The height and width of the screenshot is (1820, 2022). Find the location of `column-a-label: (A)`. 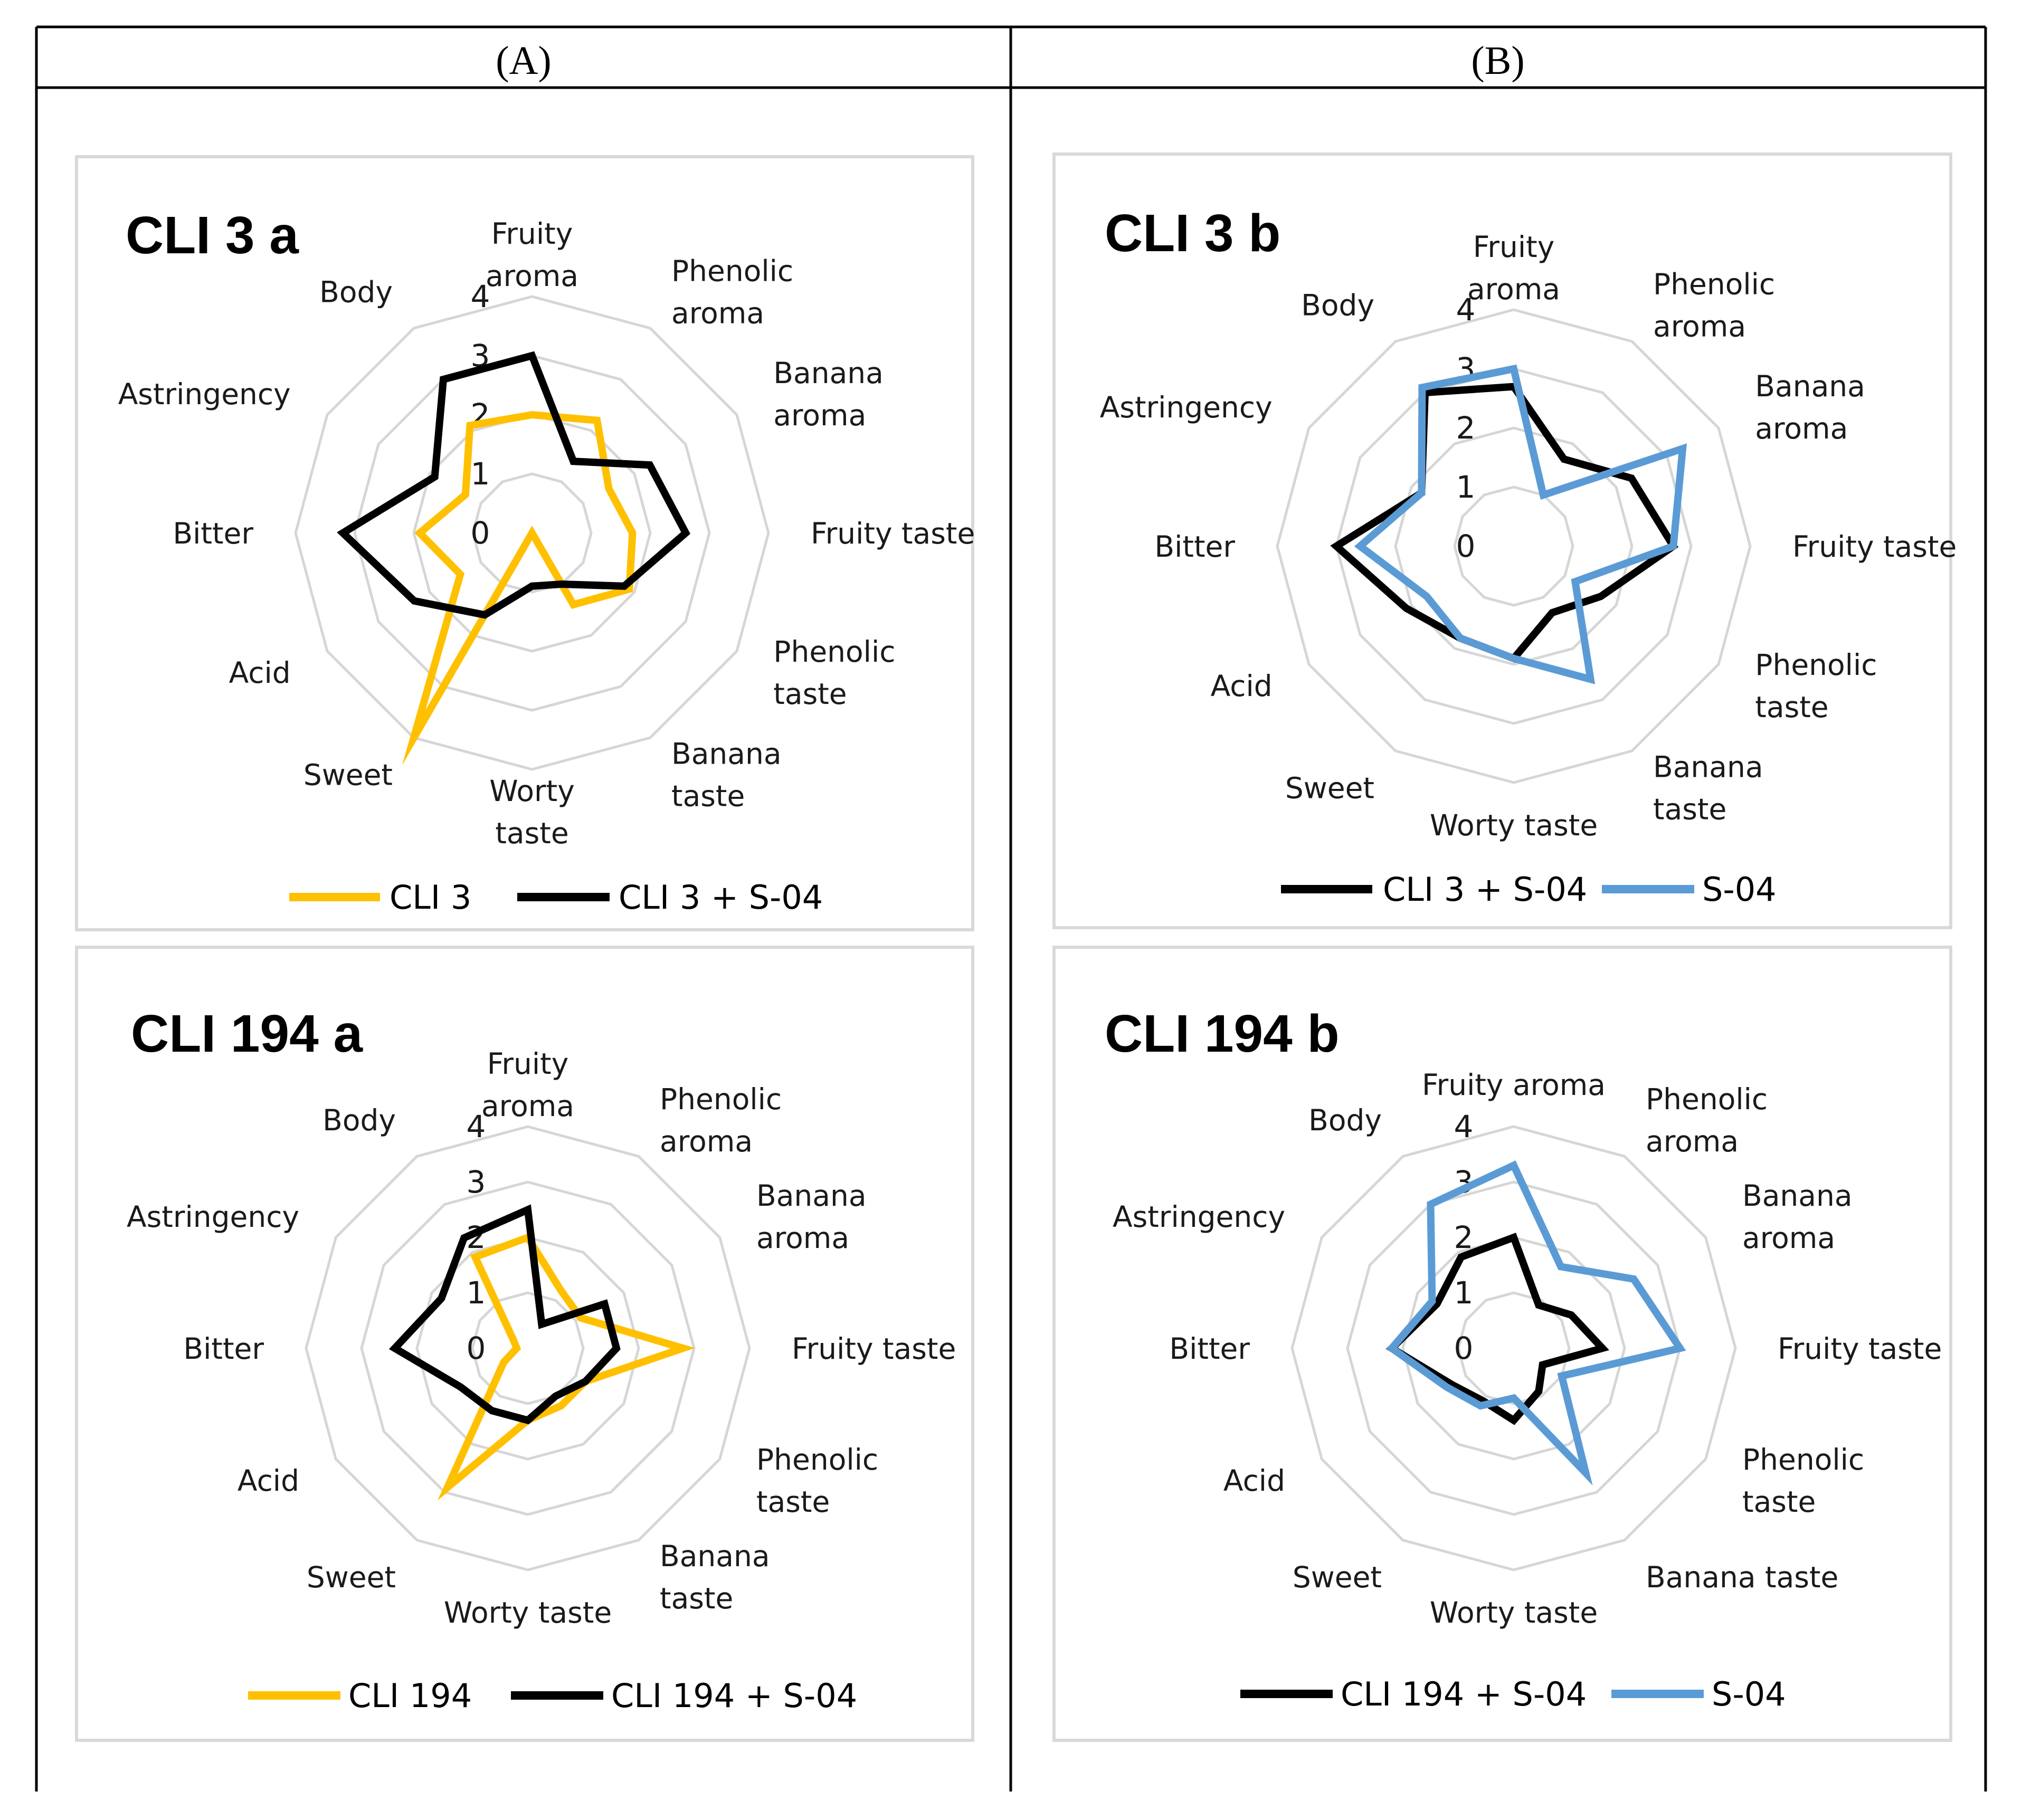

column-a-label: (A) is located at coordinates (524, 61).